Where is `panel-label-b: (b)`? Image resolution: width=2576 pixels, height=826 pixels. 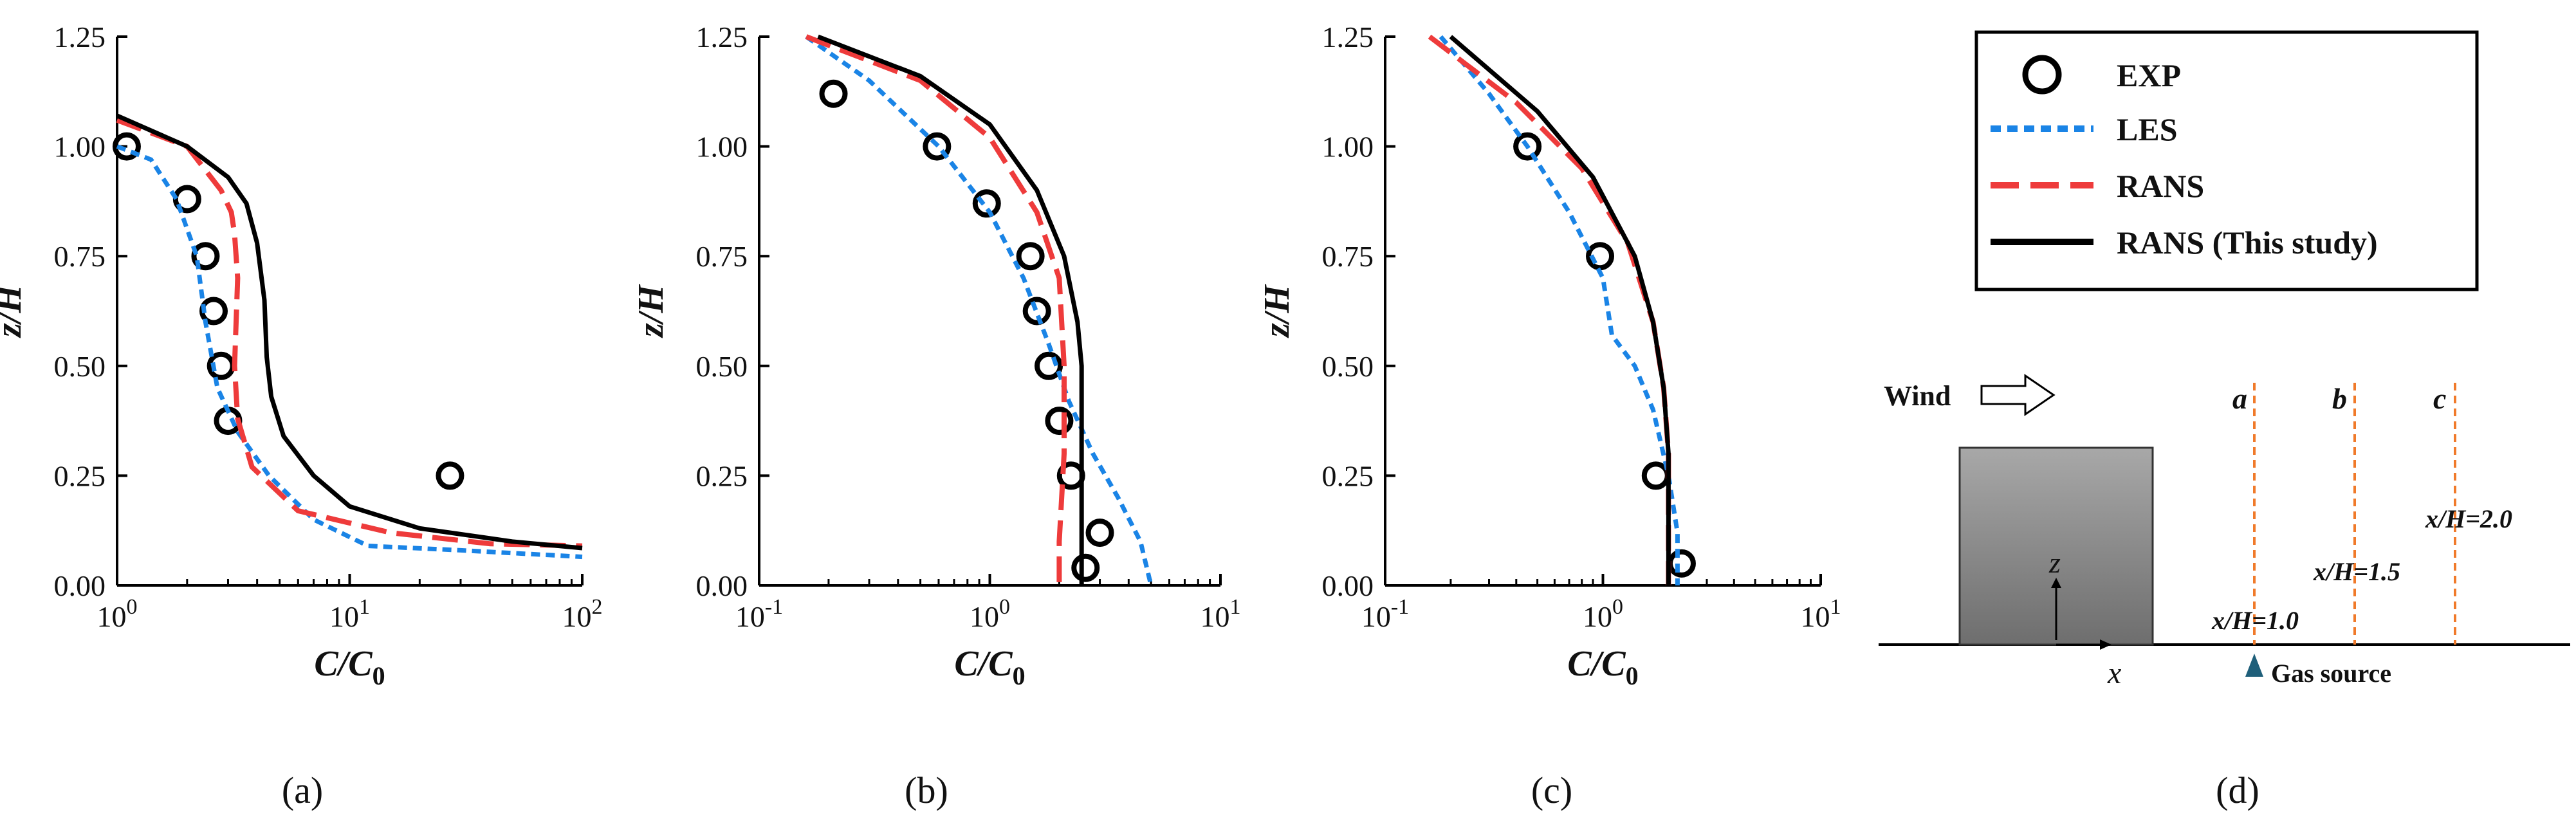
panel-label-b: (b) is located at coordinates (926, 790).